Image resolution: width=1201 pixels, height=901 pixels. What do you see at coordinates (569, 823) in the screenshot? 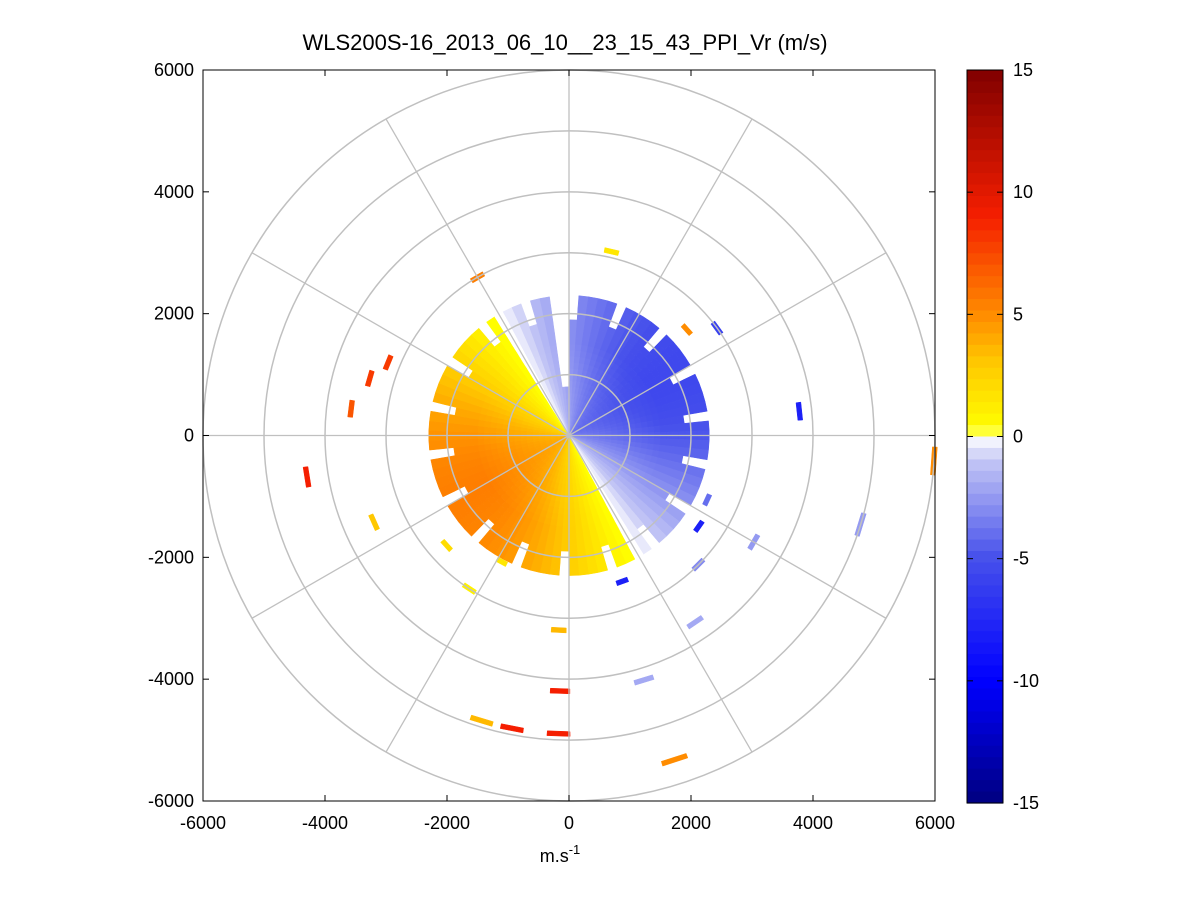
I see `x-tick-label: 0` at bounding box center [569, 823].